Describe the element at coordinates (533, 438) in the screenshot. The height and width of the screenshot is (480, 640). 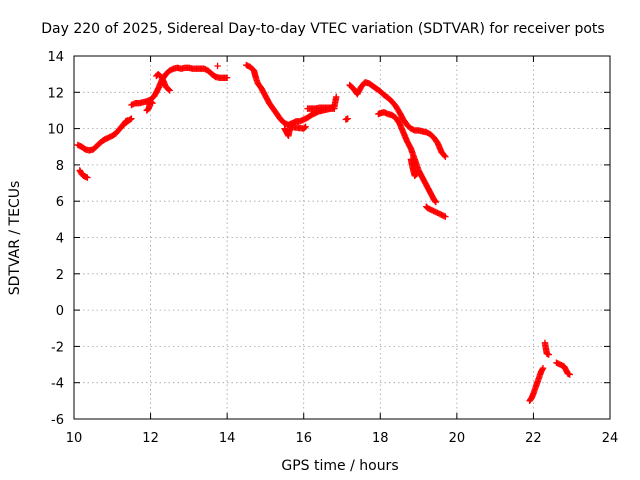
I see `x-tick-label: 22` at that location.